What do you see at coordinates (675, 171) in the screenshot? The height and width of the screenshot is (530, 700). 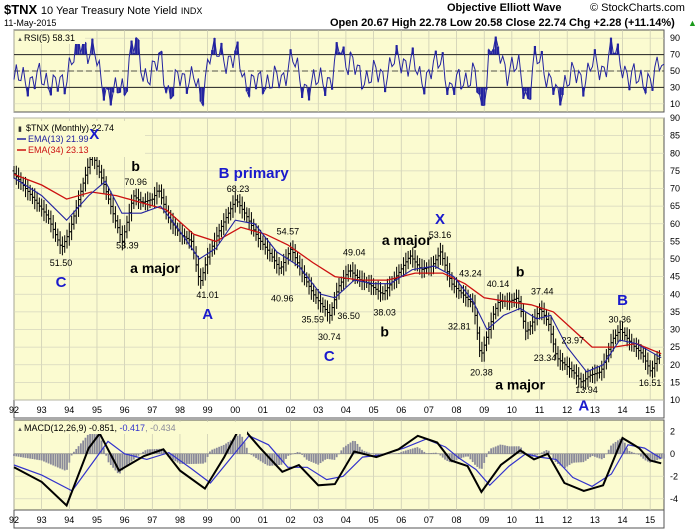 I see `price-y-tick-label: 75` at bounding box center [675, 171].